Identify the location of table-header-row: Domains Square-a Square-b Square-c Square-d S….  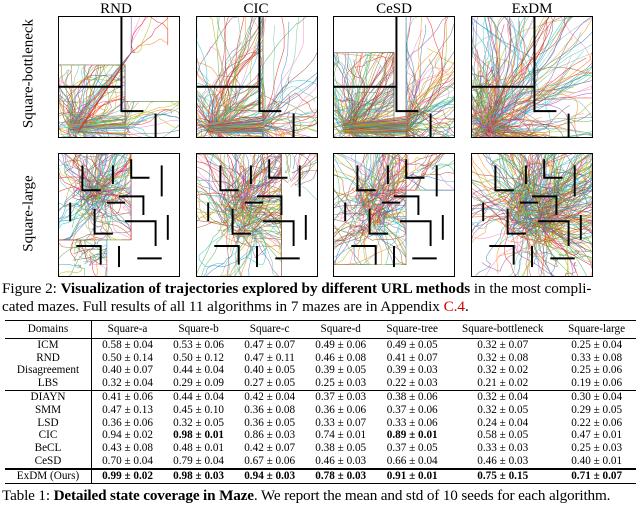
(320, 329).